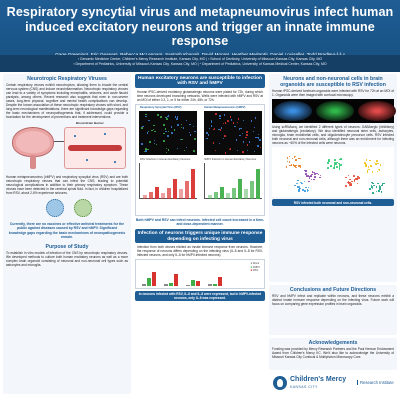 This screenshot has width=400, height=400. I want to click on section-title-acknowledgements: Acknowledgements, so click(333, 343).